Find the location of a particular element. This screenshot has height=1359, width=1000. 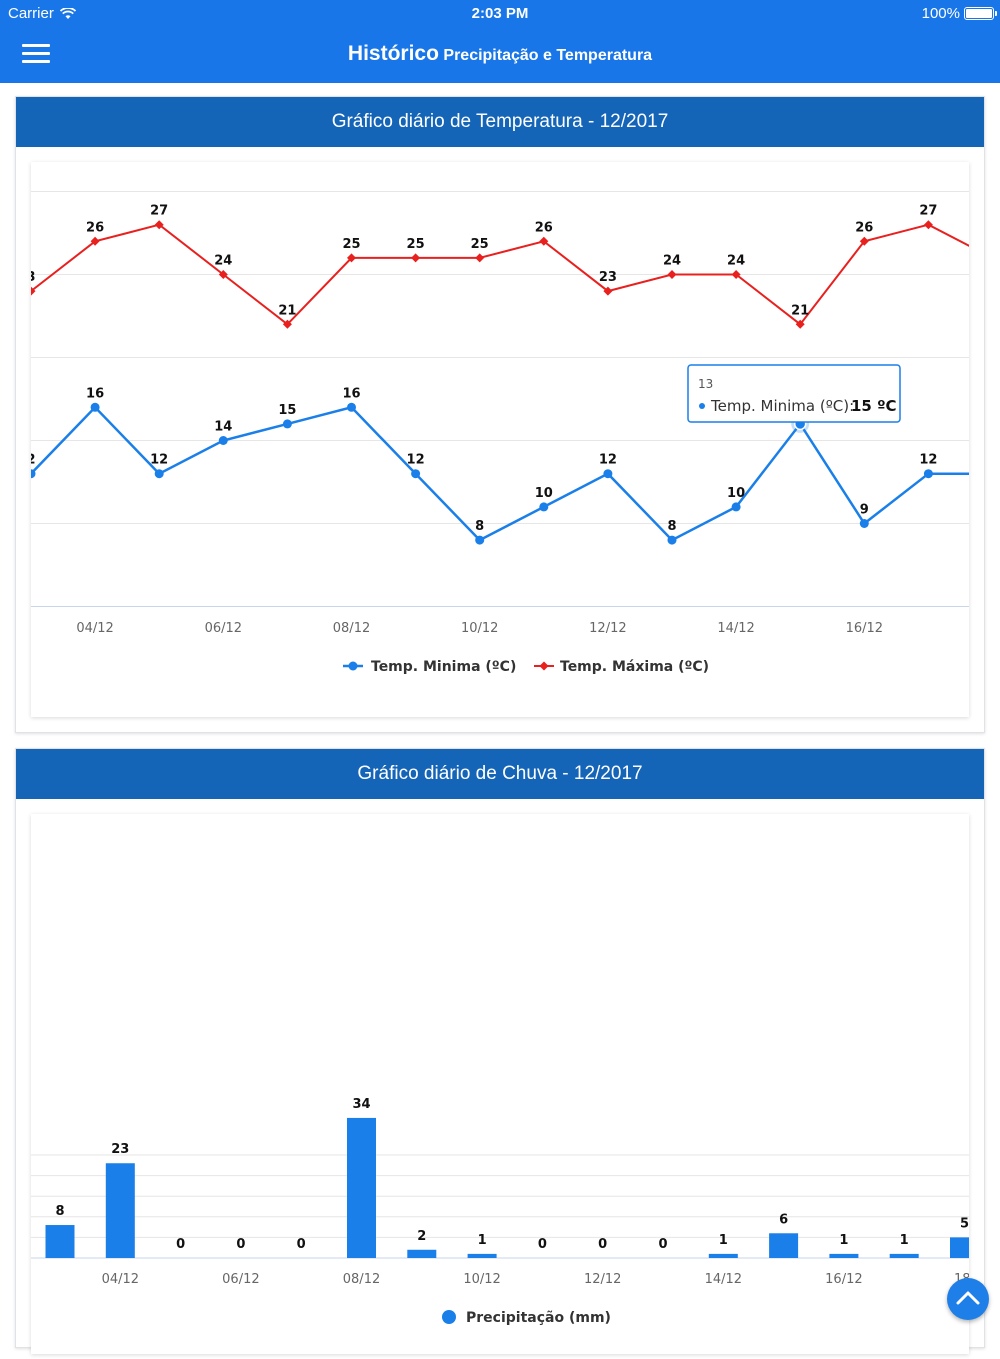

rain-card-title: Gráfico diário de Chuva - 12/2017 is located at coordinates (500, 774).